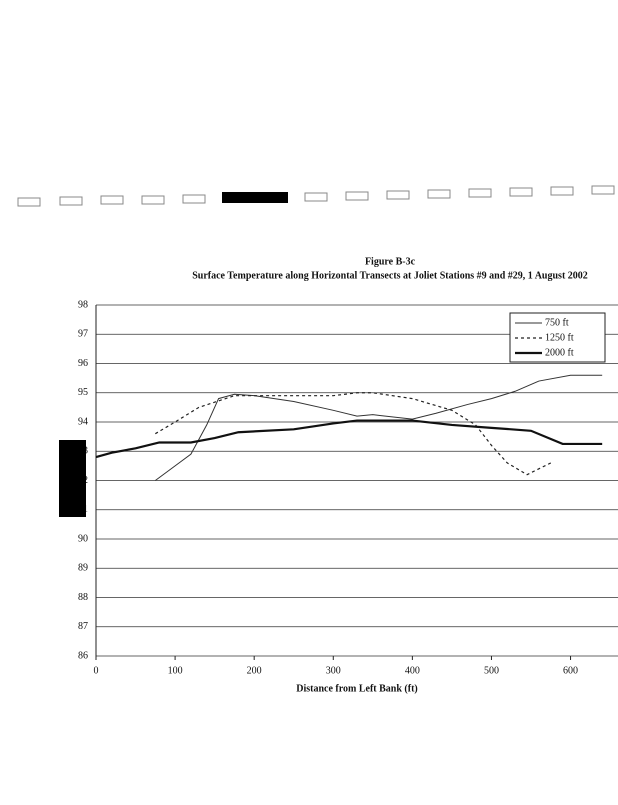  Describe the element at coordinates (412, 670) in the screenshot. I see `x-tick-label: 400` at that location.